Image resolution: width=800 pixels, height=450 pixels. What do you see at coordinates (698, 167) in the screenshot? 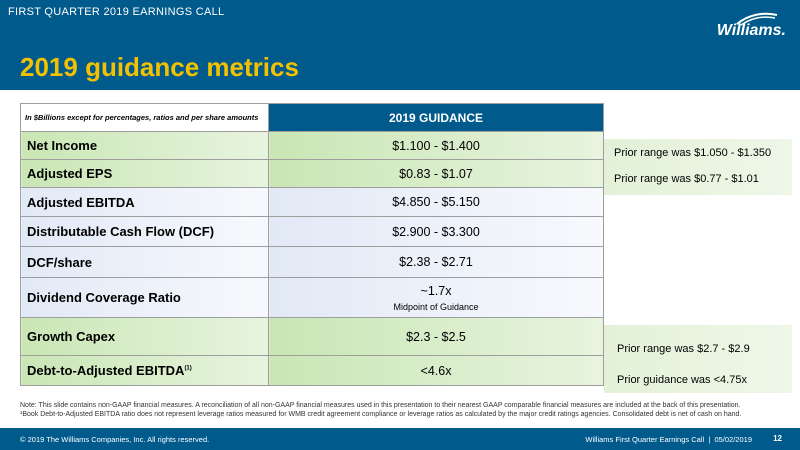
I see `prior-range-panel-top` at bounding box center [698, 167].